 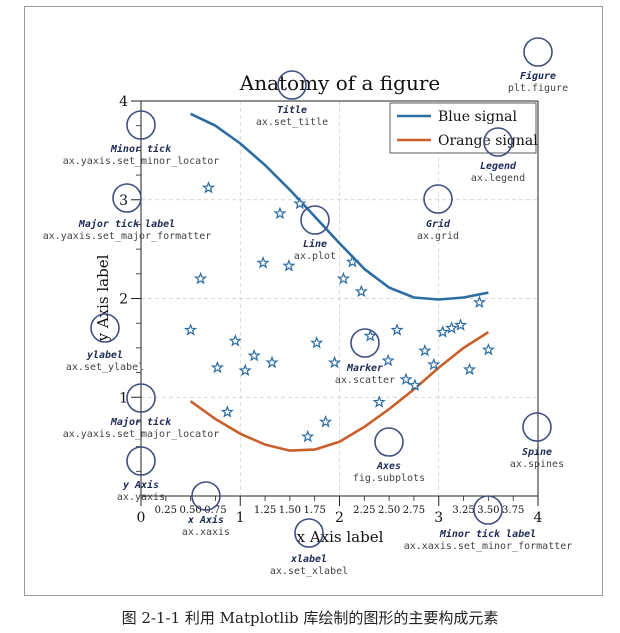 What do you see at coordinates (498, 166) in the screenshot?
I see `annotation-name: Legend` at bounding box center [498, 166].